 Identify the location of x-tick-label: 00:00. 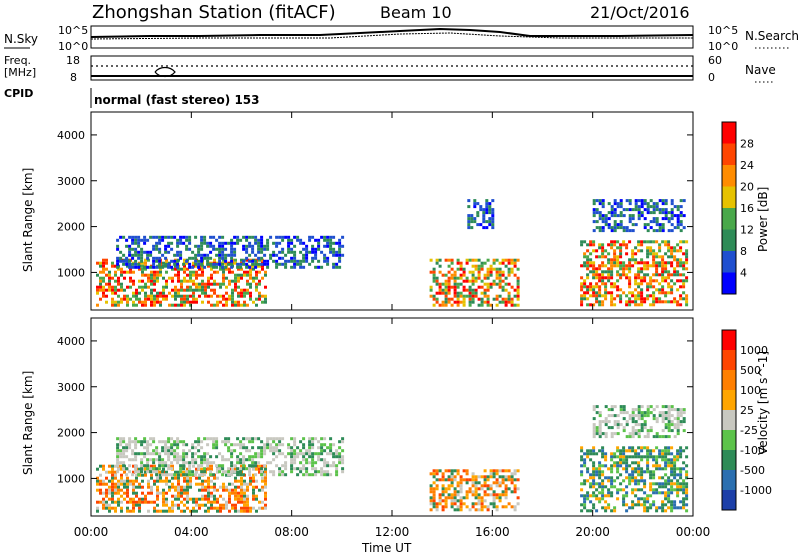
(91, 532).